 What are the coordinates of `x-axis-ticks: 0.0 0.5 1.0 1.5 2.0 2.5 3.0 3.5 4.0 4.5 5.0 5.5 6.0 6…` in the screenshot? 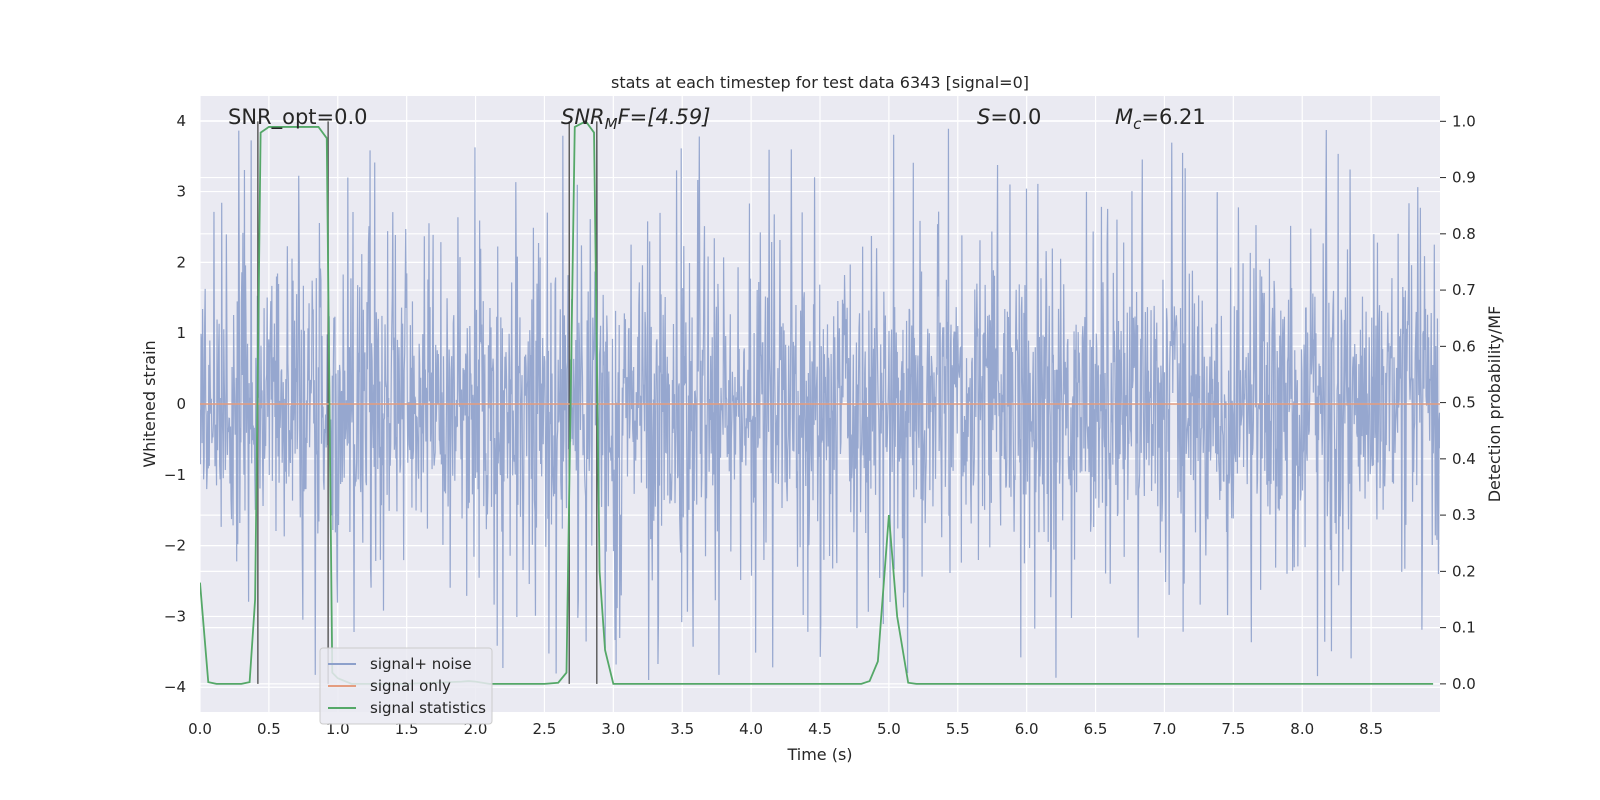 It's located at (785, 729).